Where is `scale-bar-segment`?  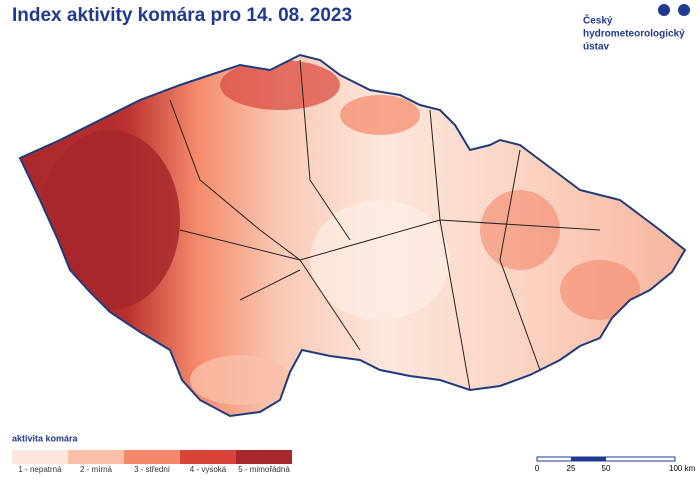 scale-bar-segment is located at coordinates (588, 459).